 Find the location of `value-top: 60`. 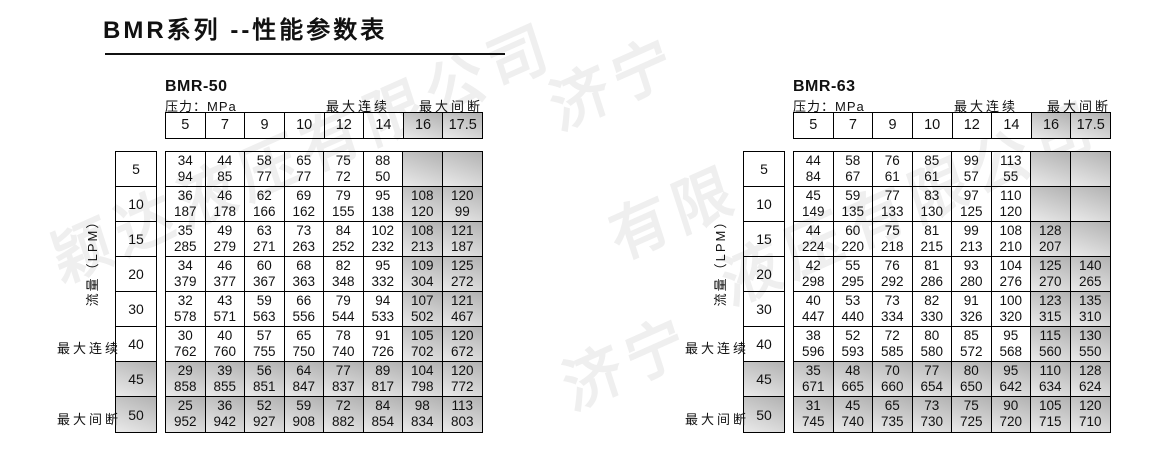

value-top: 60 is located at coordinates (264, 265).